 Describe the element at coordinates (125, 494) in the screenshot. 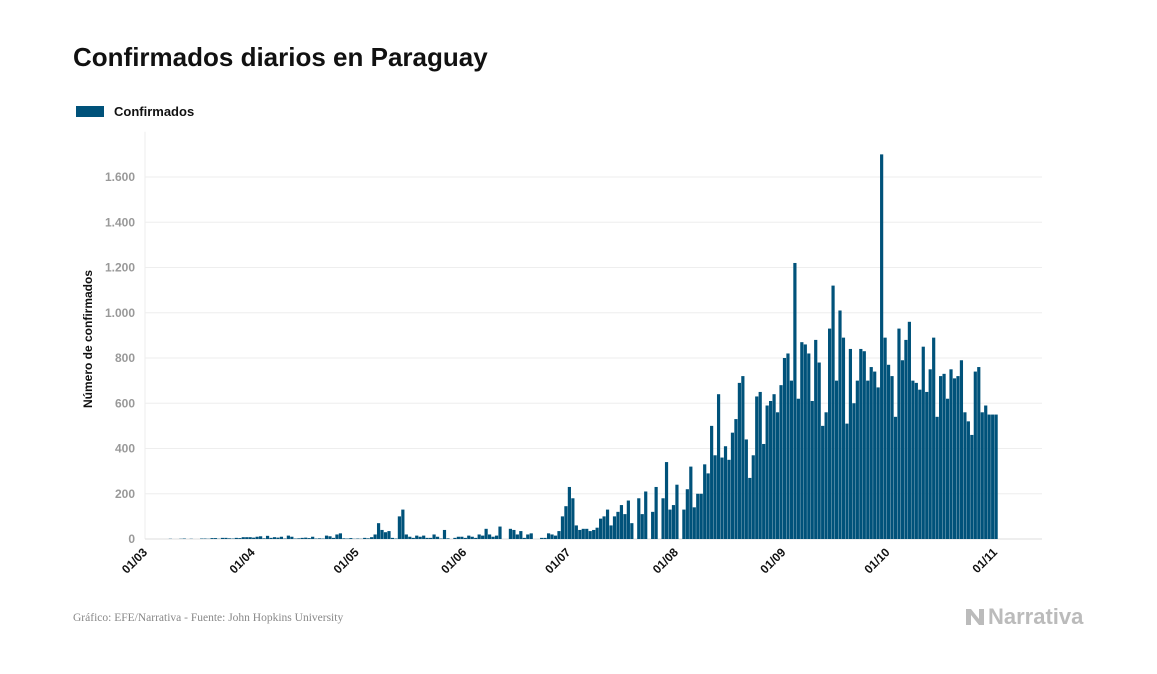

I see `y-tick-label: 200` at that location.